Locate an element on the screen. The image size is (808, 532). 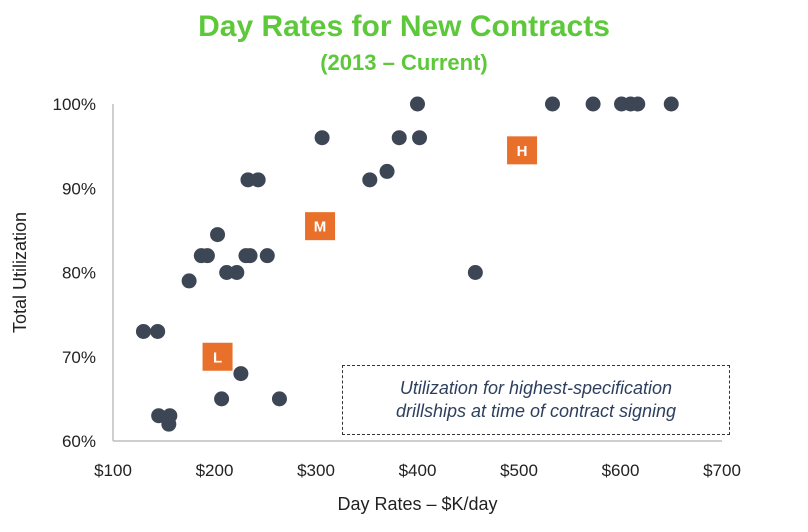
y-tick-labels: 60% 70% 80% 90% 100% is located at coordinates (74, 273).